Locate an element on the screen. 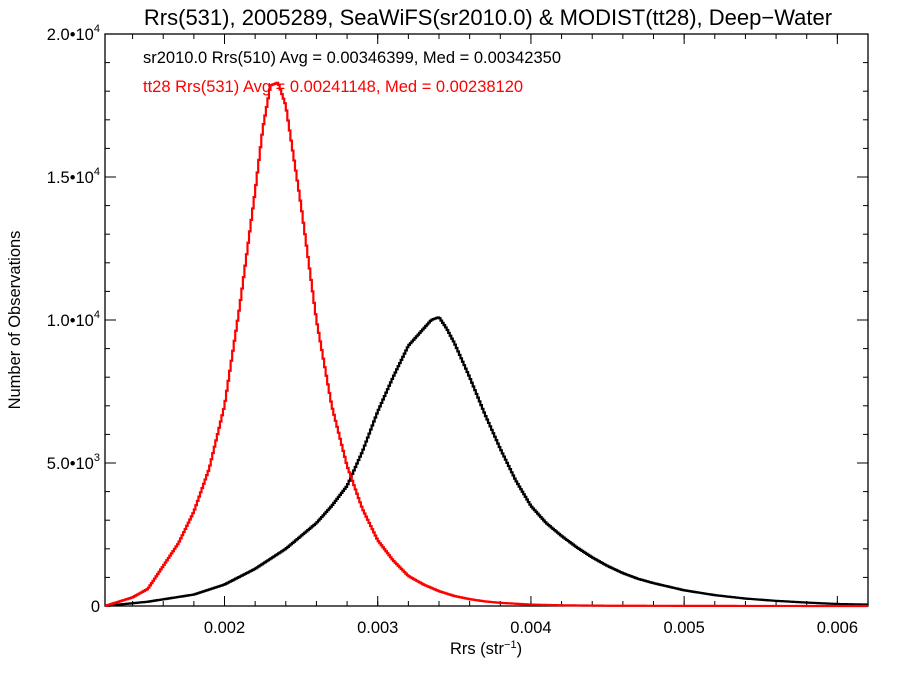 The width and height of the screenshot is (900, 675). y-axis-label: Number of Observations is located at coordinates (15, 320).